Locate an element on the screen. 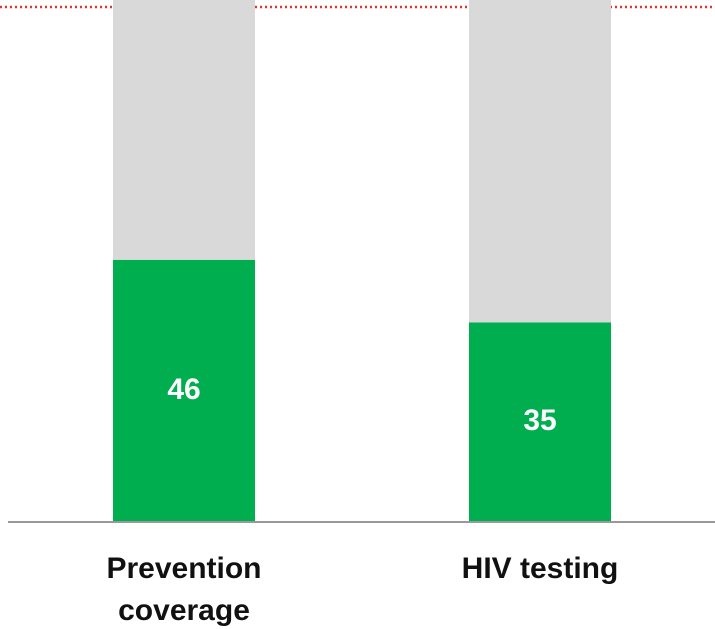  x-tick-label: Prevention coverage is located at coordinates (184, 589).